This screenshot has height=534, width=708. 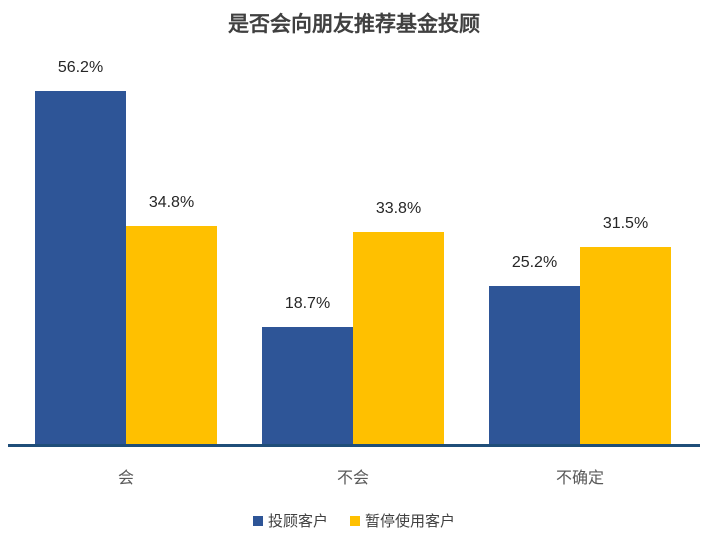 I want to click on legend-swatch-yellow, so click(x=355, y=520).